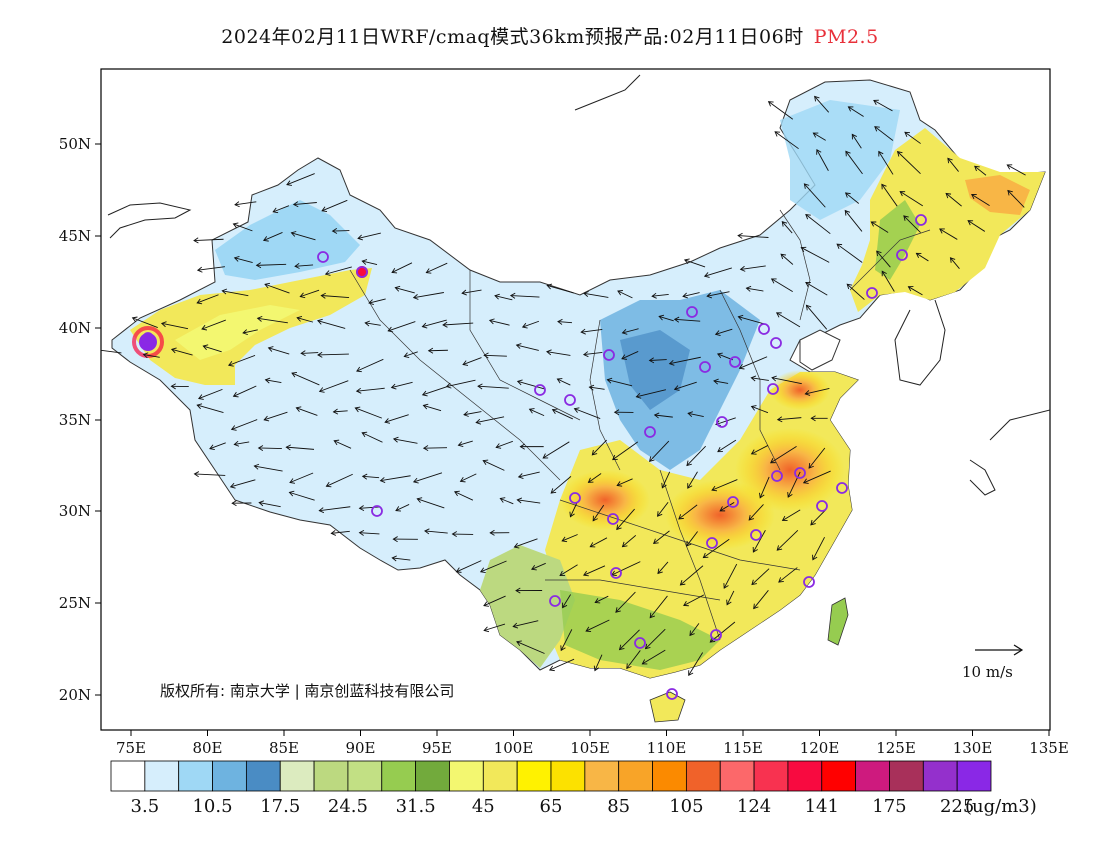 The height and width of the screenshot is (850, 1100). Describe the element at coordinates (993, 662) in the screenshot. I see `wind-reference: 10 m/s` at that location.